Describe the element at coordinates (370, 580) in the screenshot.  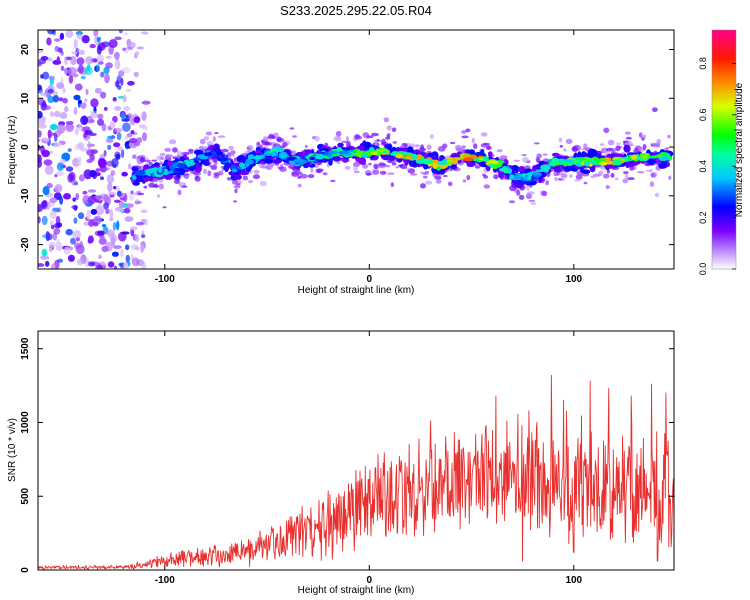
I see `x-tick-label: 0` at that location.